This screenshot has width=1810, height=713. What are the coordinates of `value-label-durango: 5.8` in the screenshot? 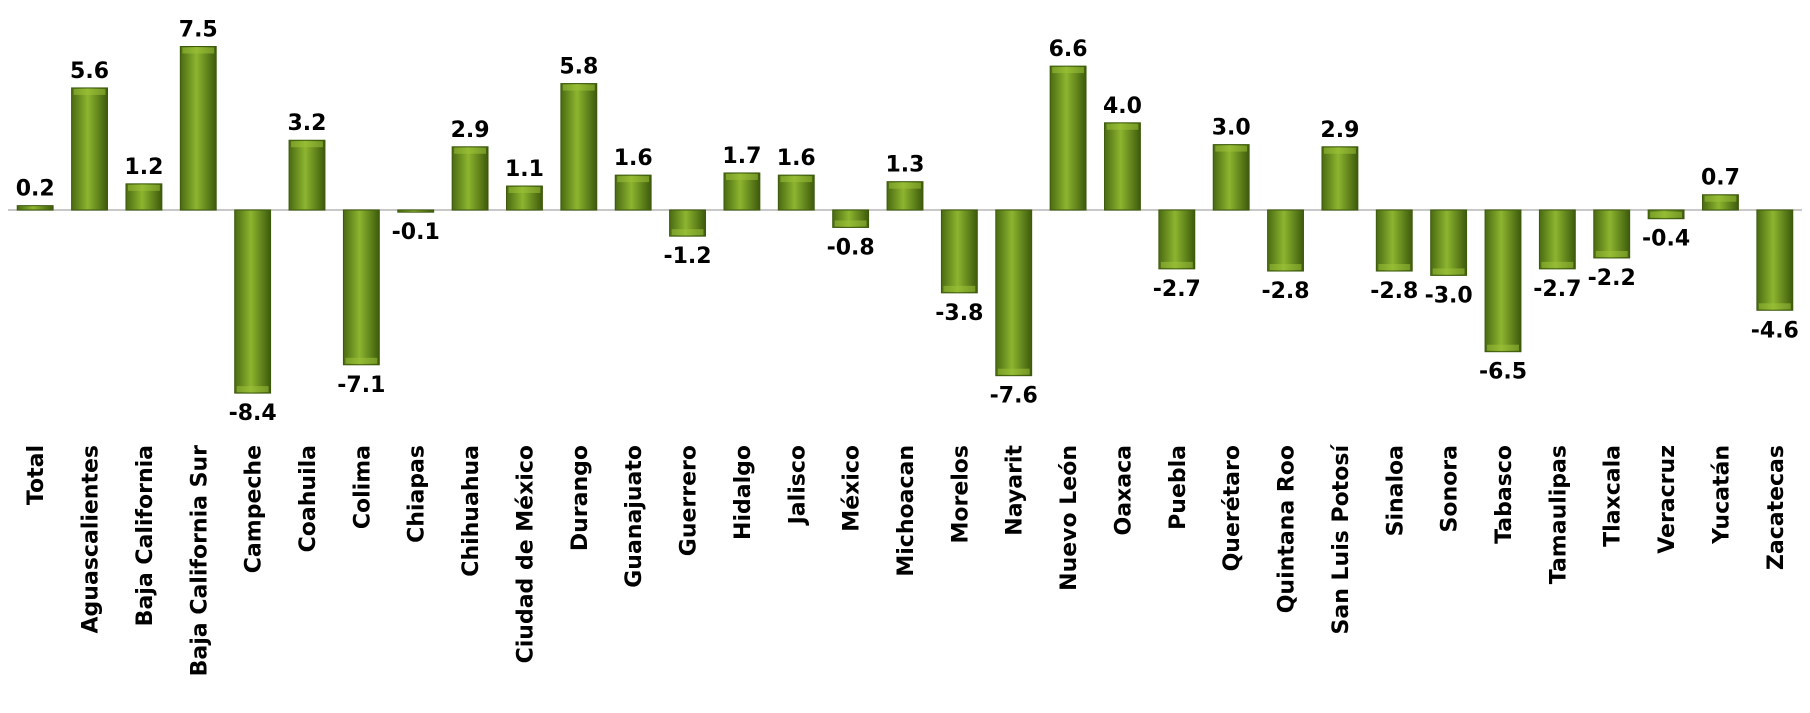 It's located at (578, 67).